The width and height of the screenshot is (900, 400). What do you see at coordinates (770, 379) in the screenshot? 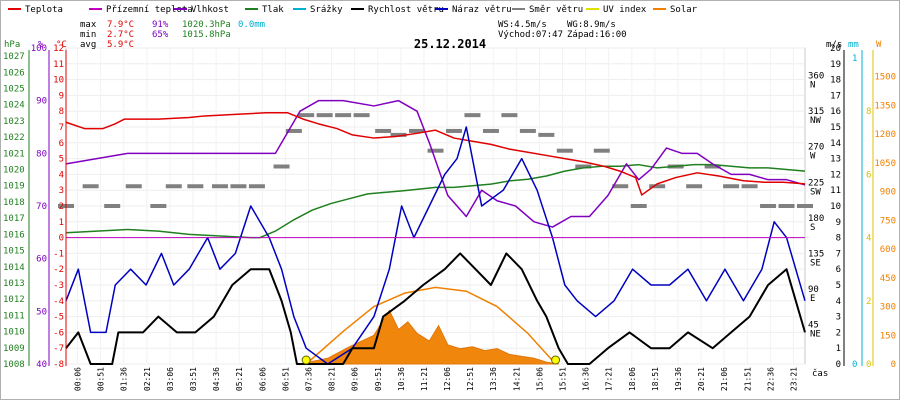
I see `time-tick-label: 22:36` at bounding box center [770, 379].